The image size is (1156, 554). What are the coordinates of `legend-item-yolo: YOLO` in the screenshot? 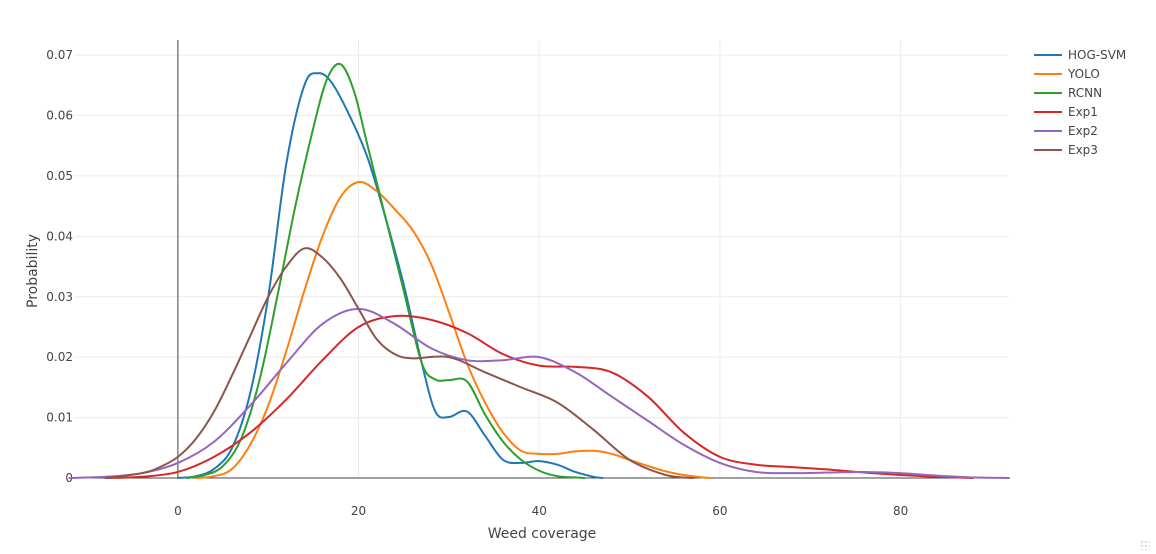 It's located at (1067, 74).